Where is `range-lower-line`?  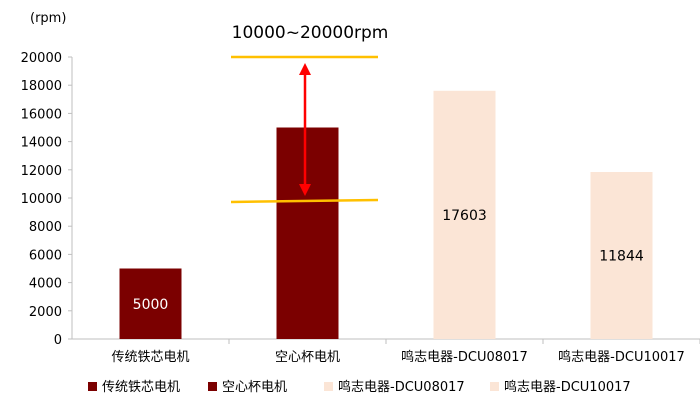 range-lower-line is located at coordinates (304, 201).